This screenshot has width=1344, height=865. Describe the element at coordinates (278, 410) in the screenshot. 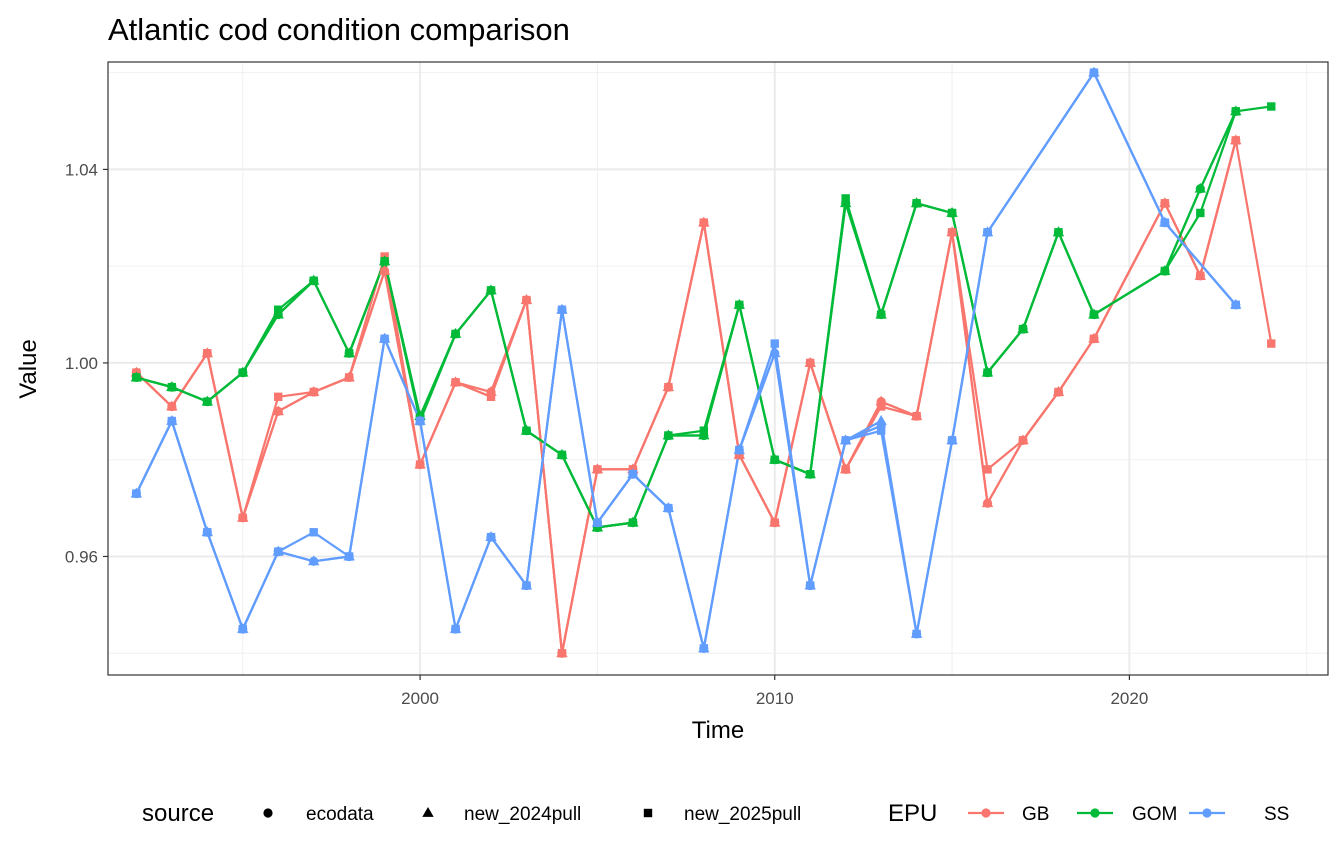

I see `data-point-gb-new-2024pull` at that location.